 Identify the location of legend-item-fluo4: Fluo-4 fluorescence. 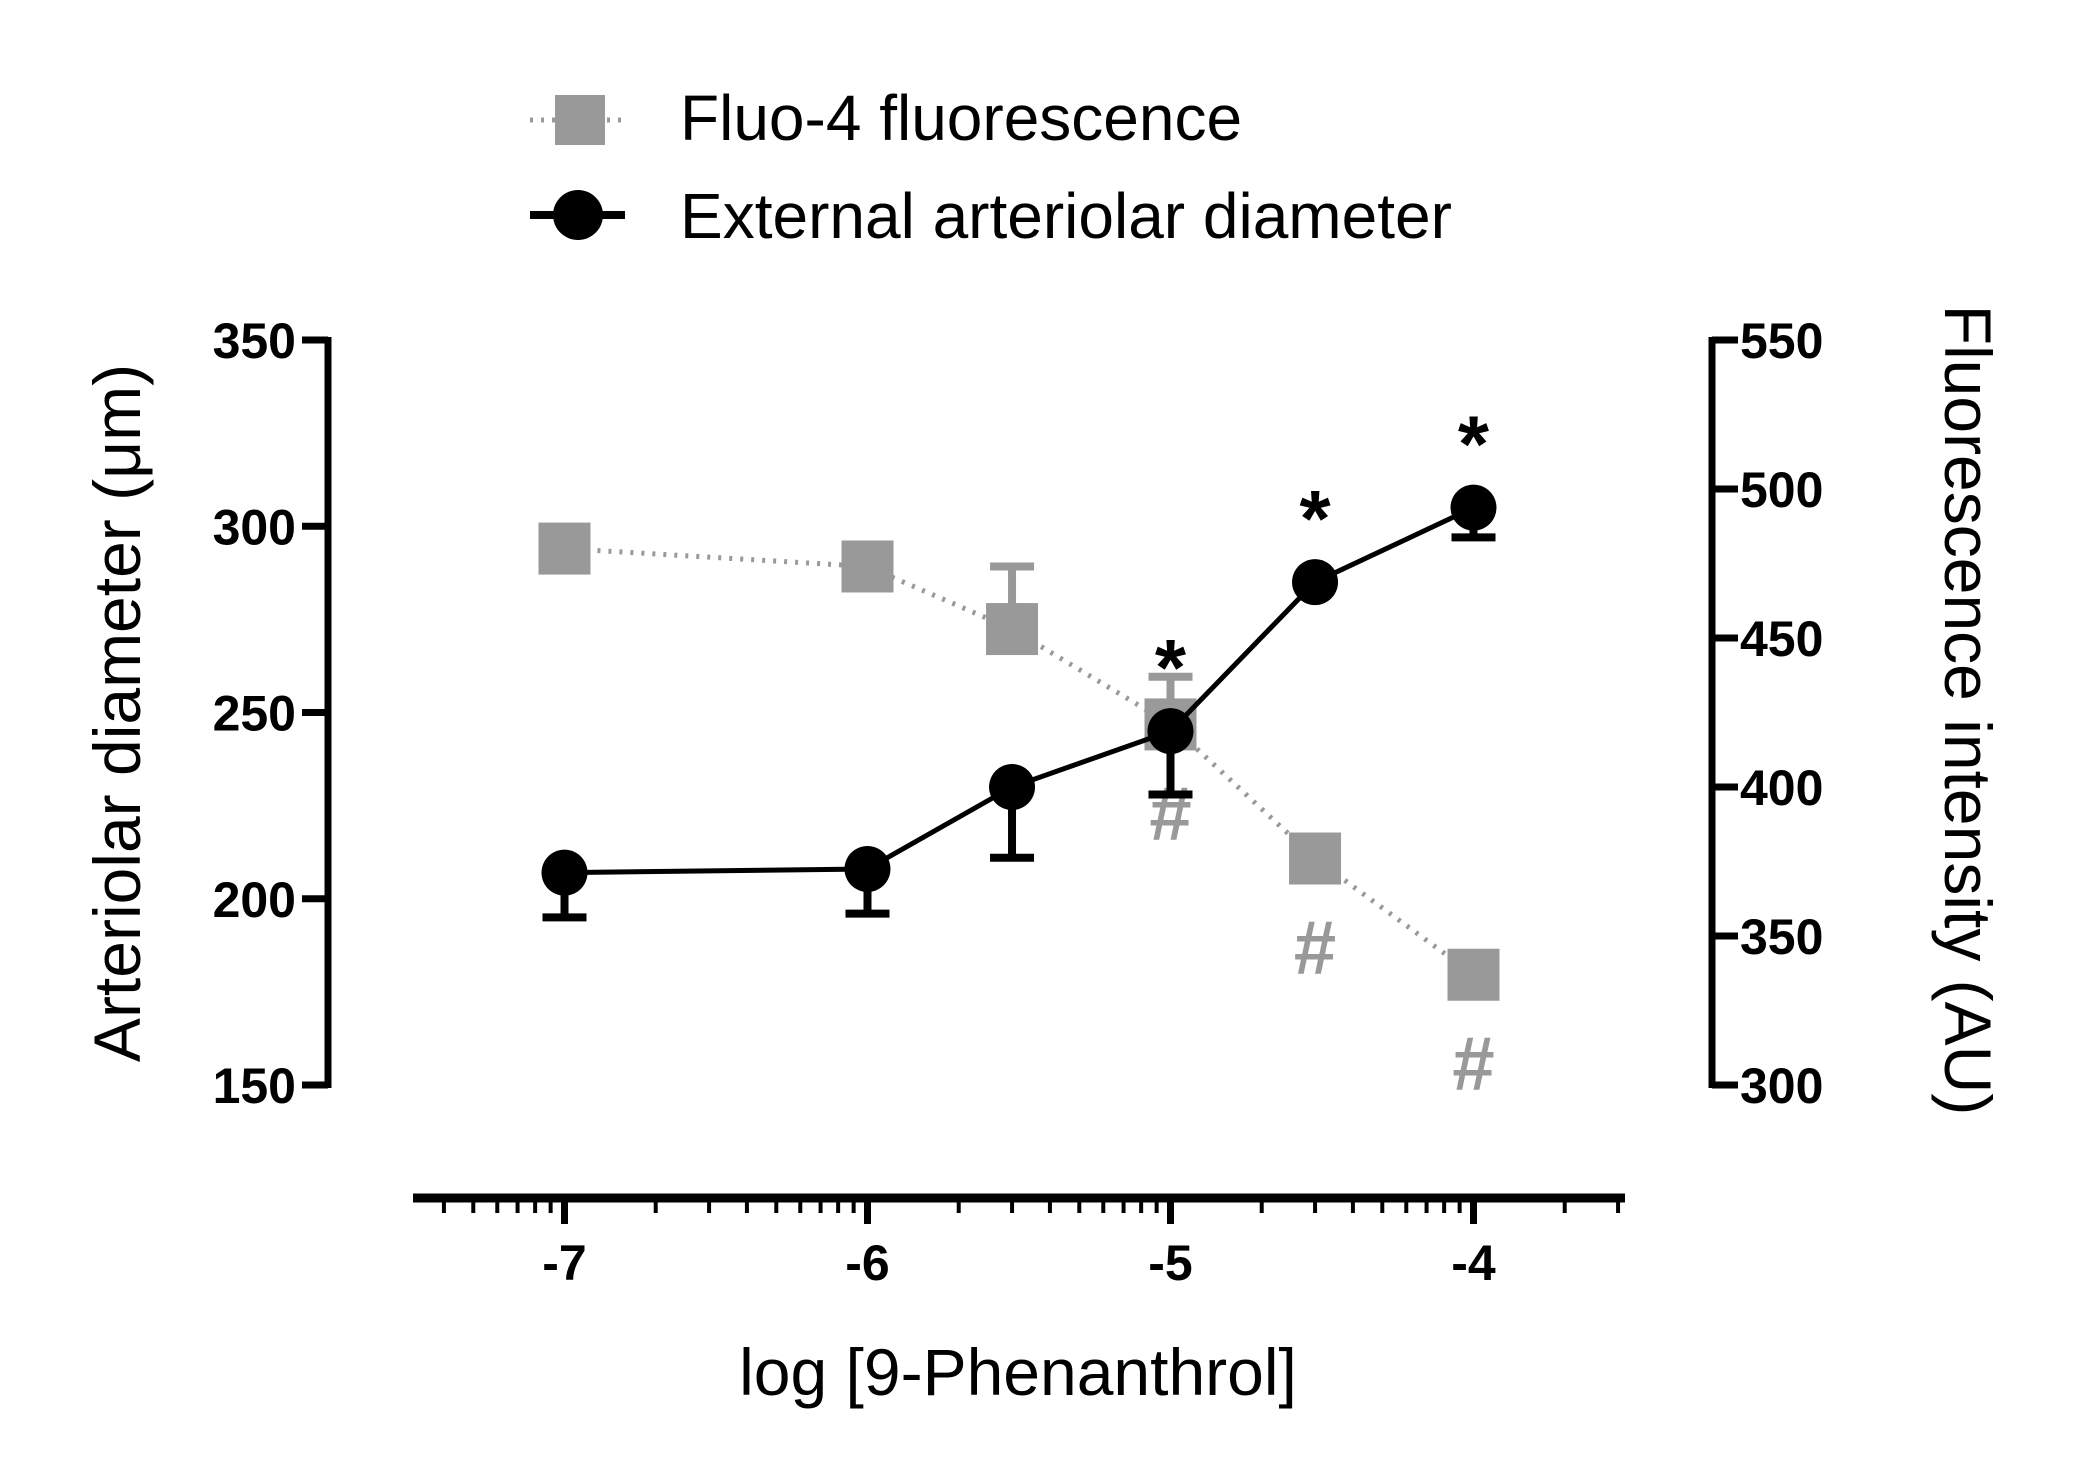
(886, 118).